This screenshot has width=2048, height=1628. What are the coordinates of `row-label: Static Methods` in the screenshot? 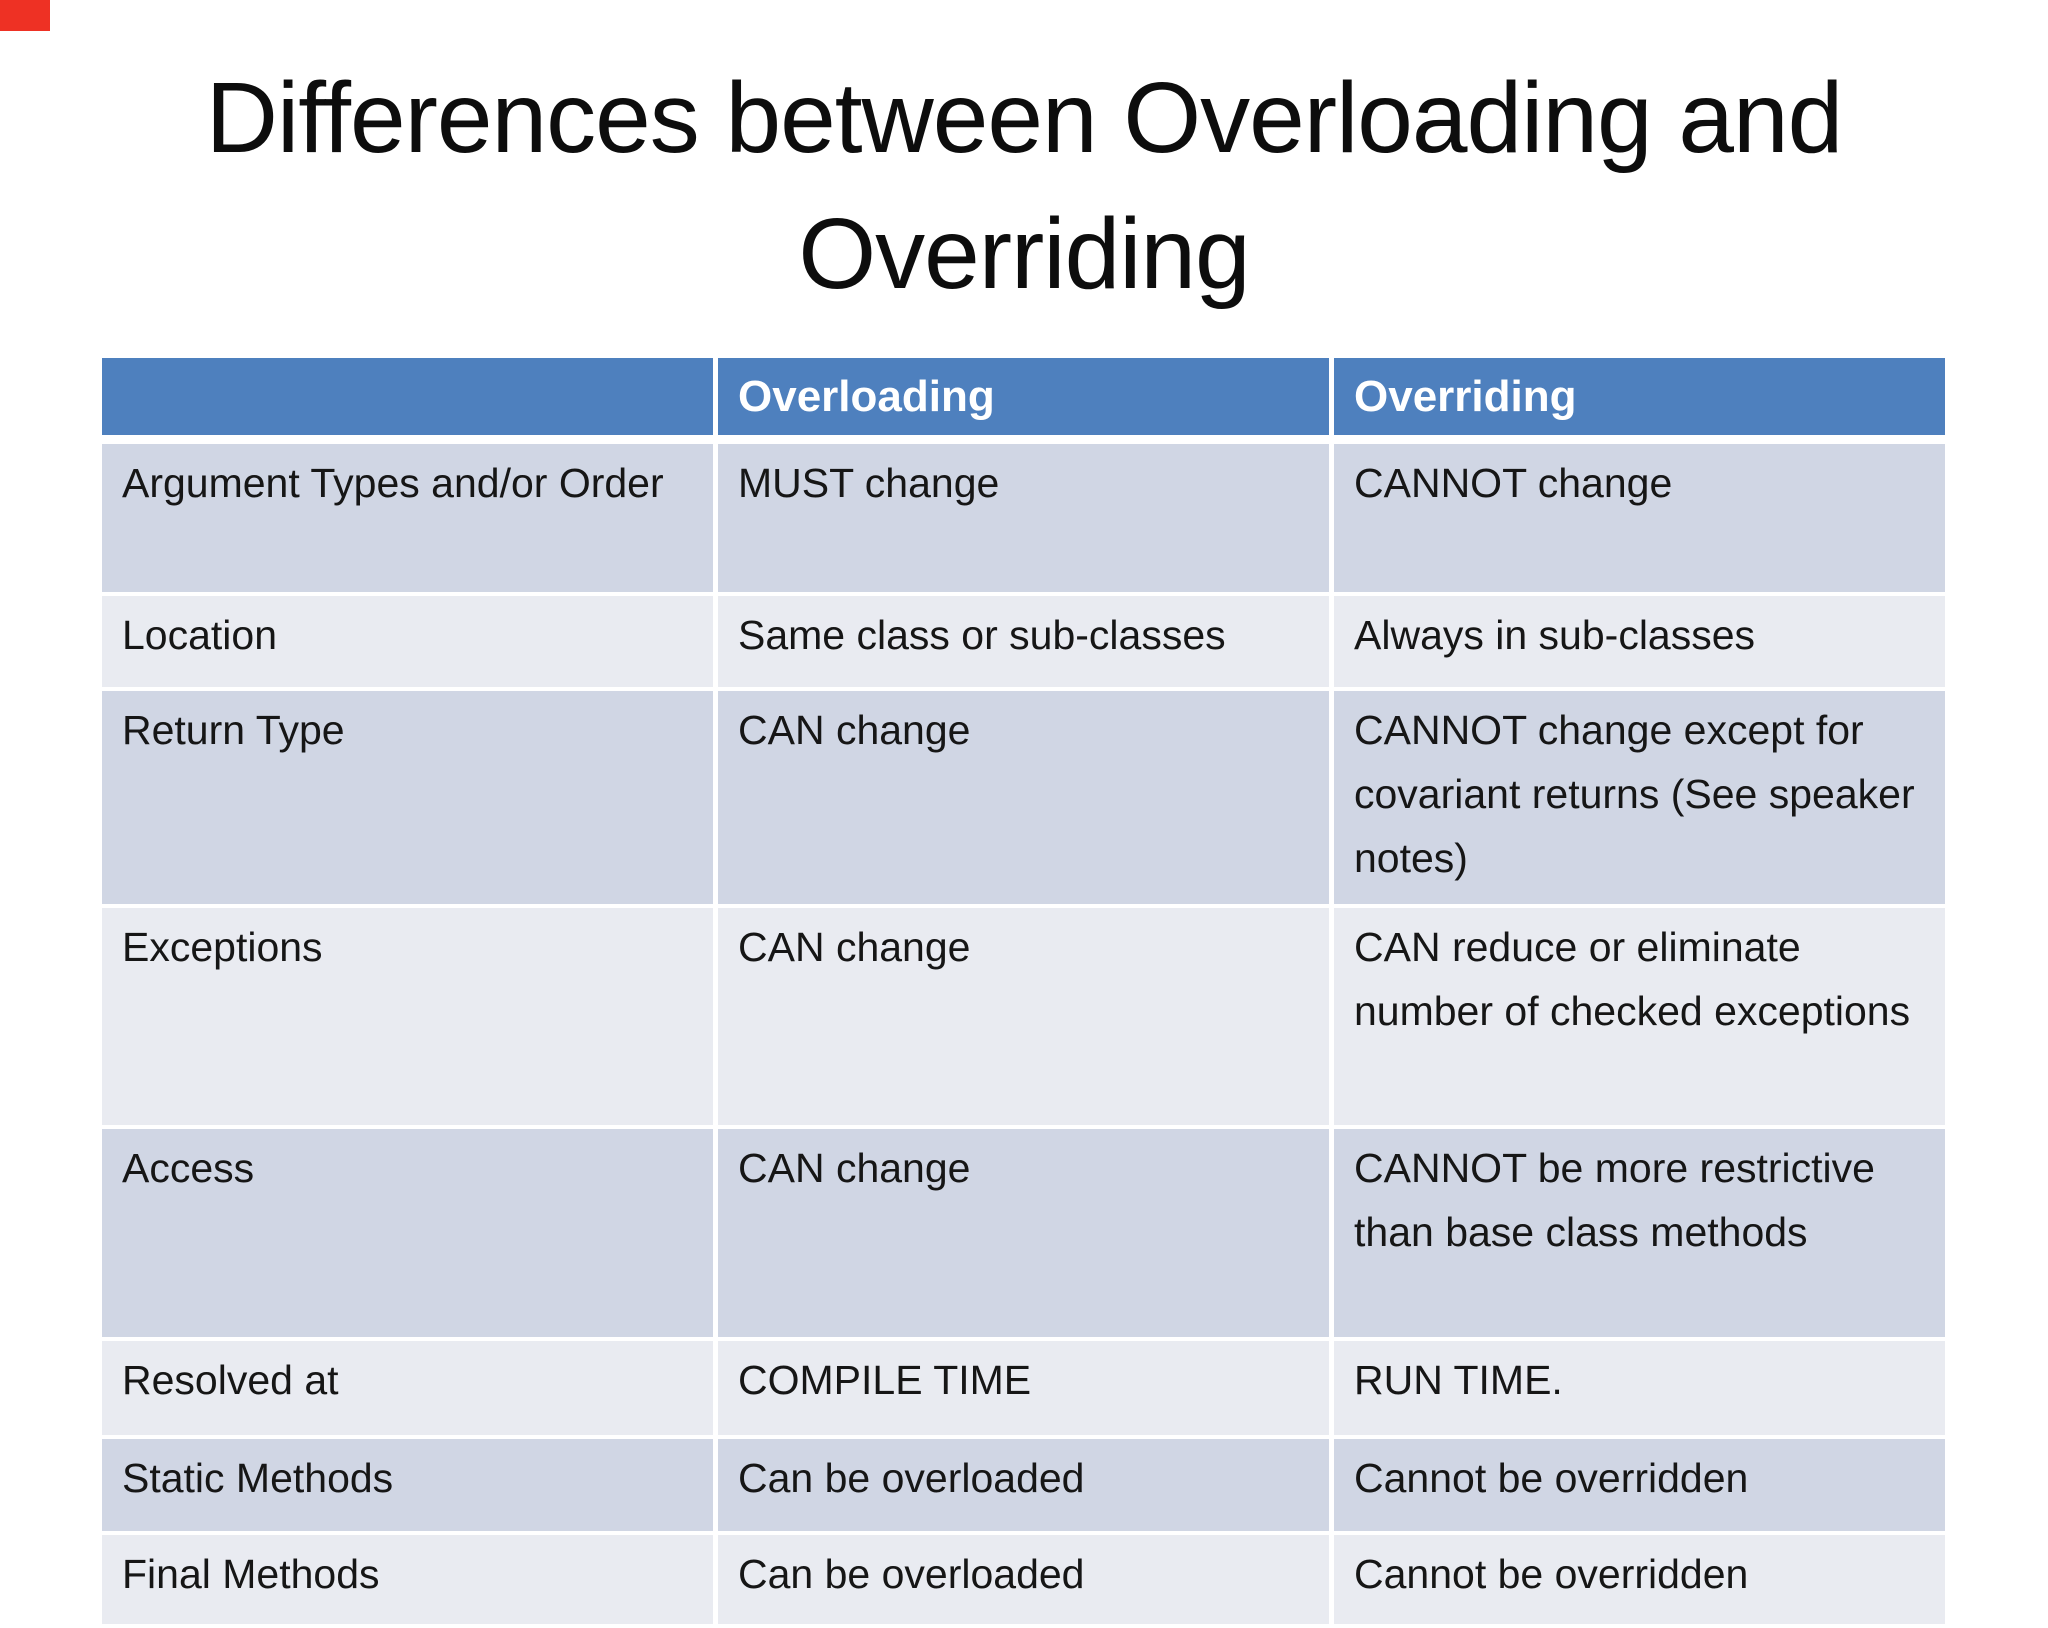 It's located at (407, 1485).